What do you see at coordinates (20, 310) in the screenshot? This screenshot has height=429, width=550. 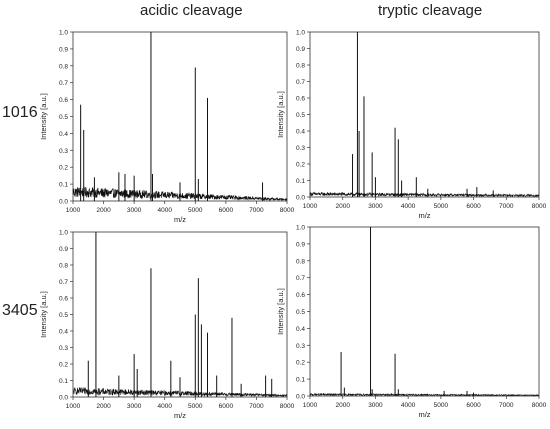 I see `row-label-3405: 3405` at bounding box center [20, 310].